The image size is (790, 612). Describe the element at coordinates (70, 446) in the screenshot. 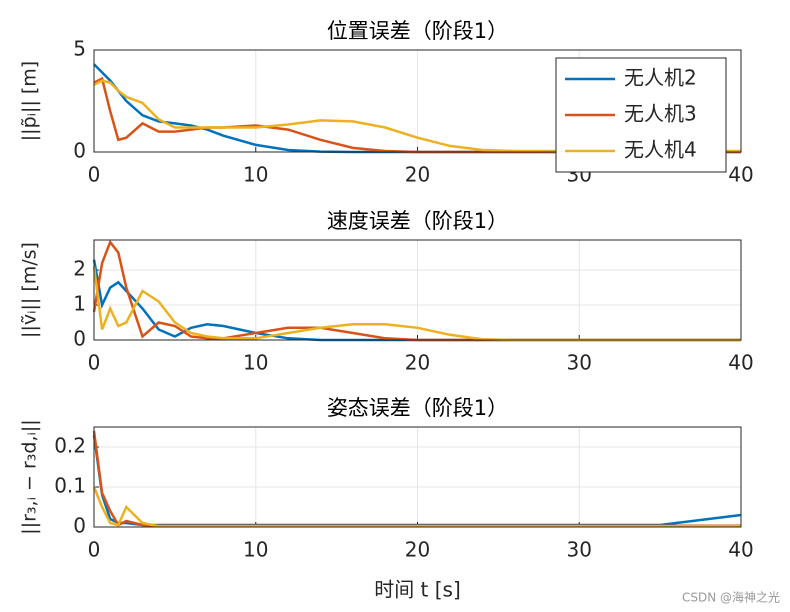

I see `y-tick-label: 0.2` at that location.